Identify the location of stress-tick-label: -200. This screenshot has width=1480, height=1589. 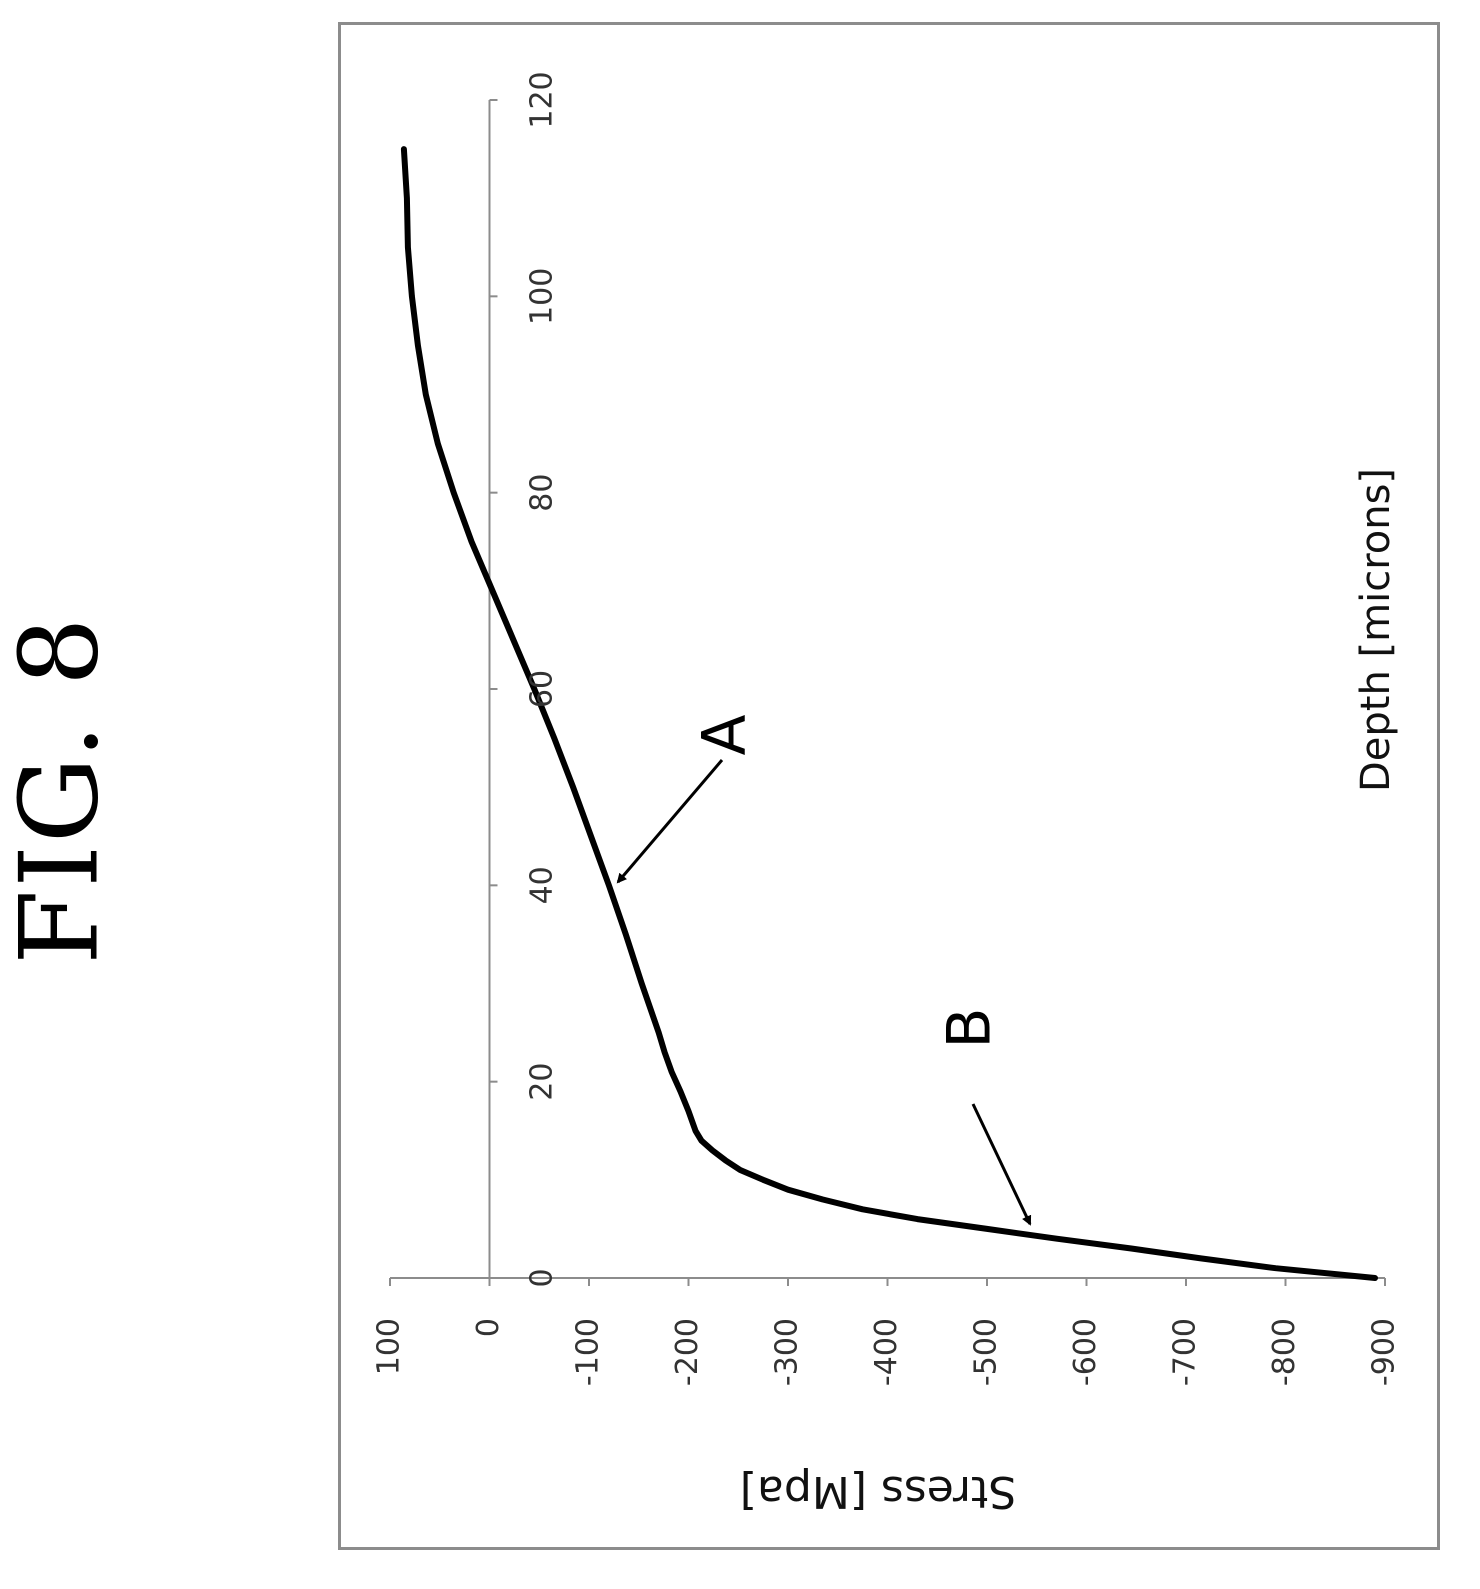
(687, 1352).